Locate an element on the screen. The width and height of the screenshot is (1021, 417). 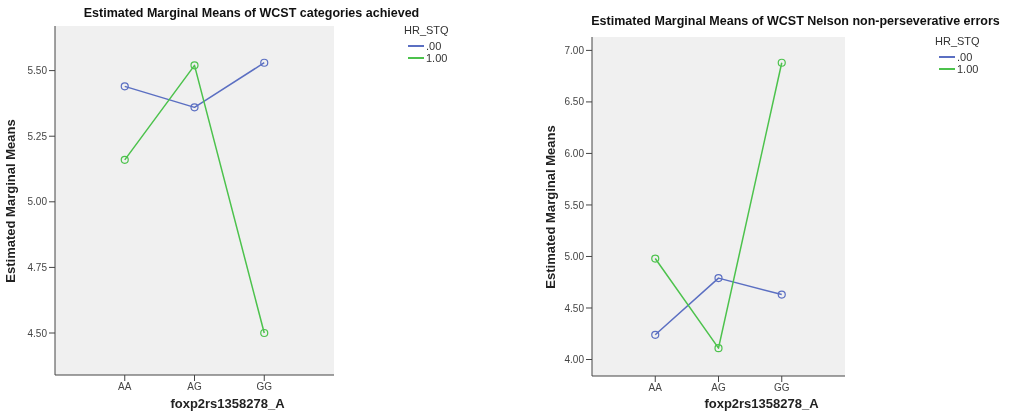
y-tick-label: 4.00 is located at coordinates (574, 360).